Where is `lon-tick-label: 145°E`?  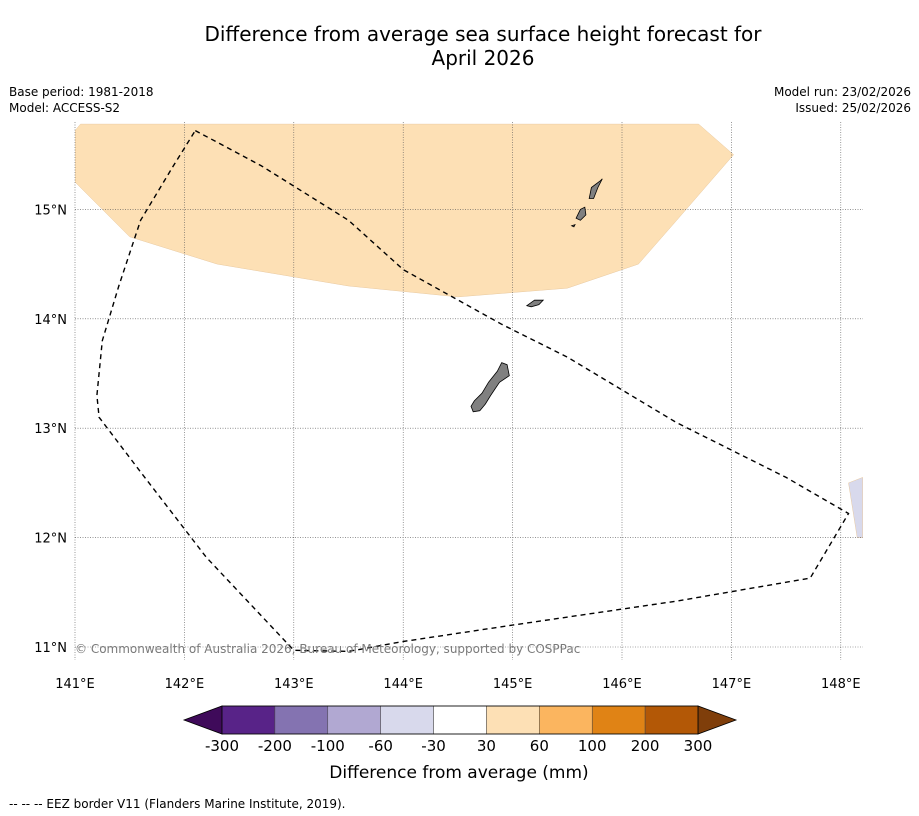 lon-tick-label: 145°E is located at coordinates (513, 684).